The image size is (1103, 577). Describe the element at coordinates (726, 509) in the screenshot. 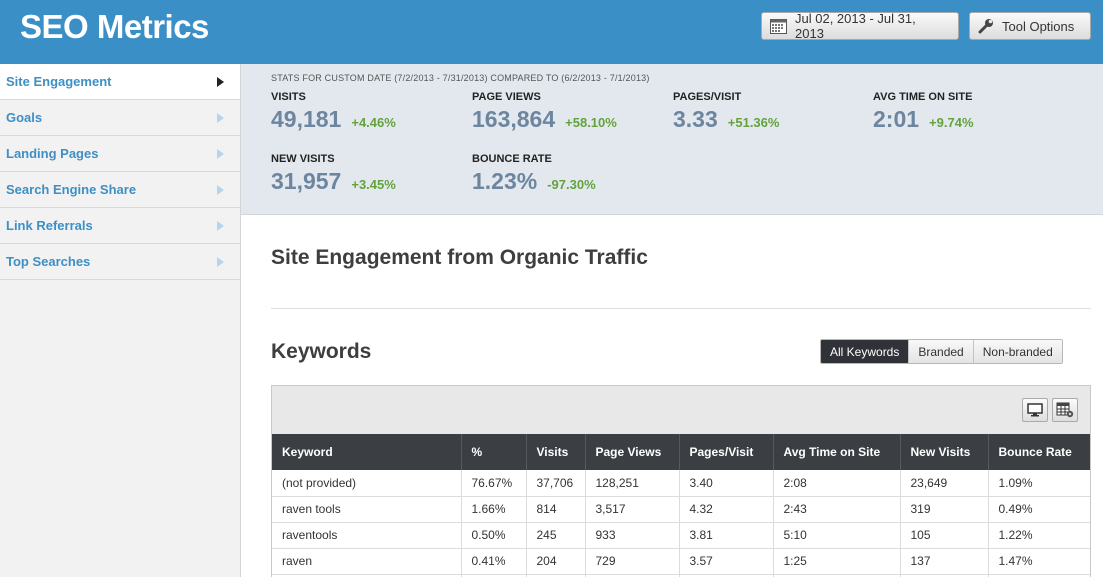

I see `cell-pages-visit: 4.32` at that location.